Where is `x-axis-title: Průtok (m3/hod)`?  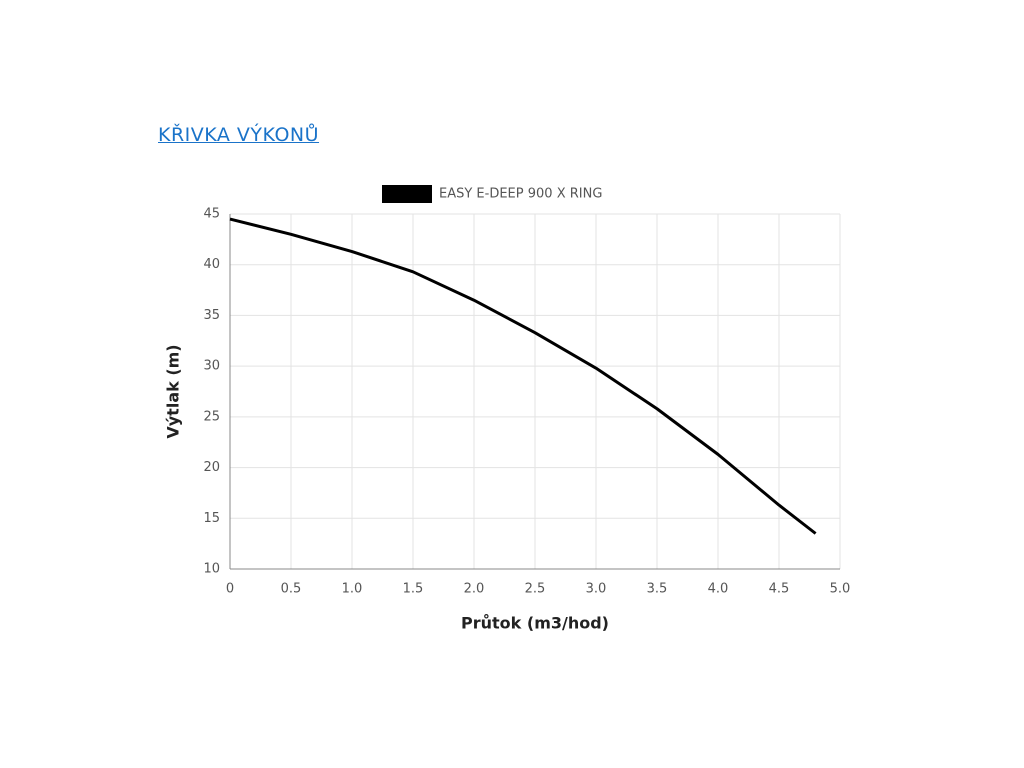 x-axis-title: Průtok (m3/hod) is located at coordinates (535, 623).